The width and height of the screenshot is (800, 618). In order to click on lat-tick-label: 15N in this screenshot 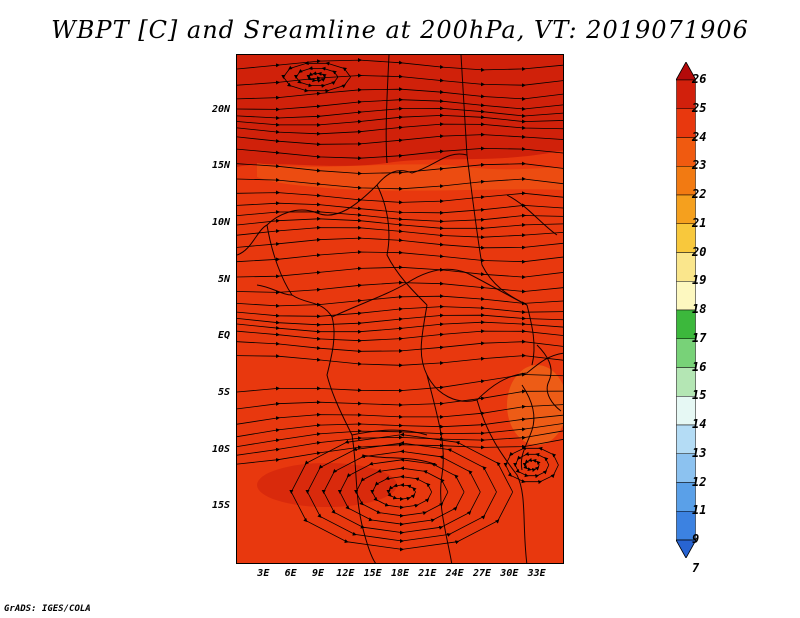, I will do `click(220, 166)`.